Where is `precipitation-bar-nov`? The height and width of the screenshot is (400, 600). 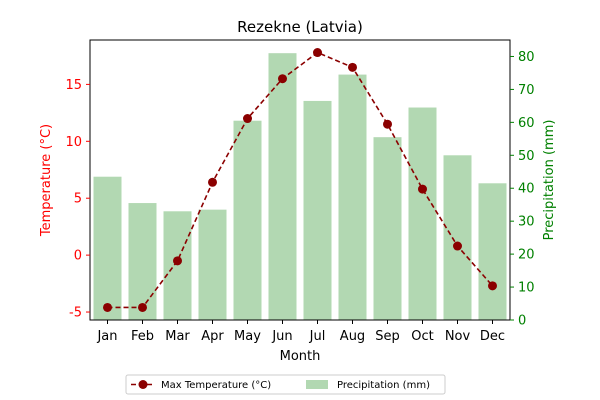
precipitation-bar-nov is located at coordinates (457, 237).